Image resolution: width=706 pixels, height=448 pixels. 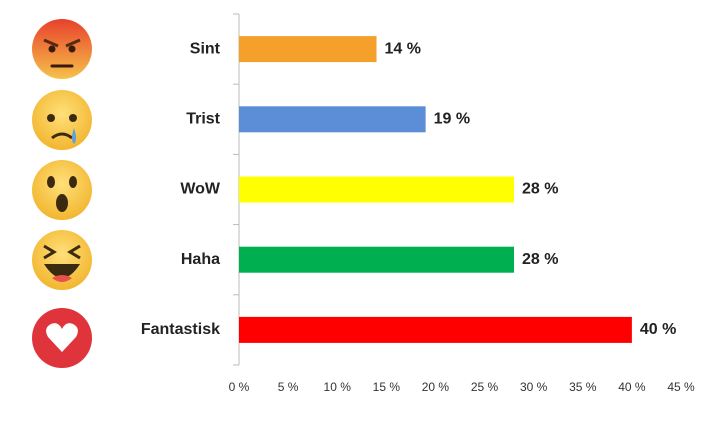 I want to click on category-label: WoW, so click(x=200, y=189).